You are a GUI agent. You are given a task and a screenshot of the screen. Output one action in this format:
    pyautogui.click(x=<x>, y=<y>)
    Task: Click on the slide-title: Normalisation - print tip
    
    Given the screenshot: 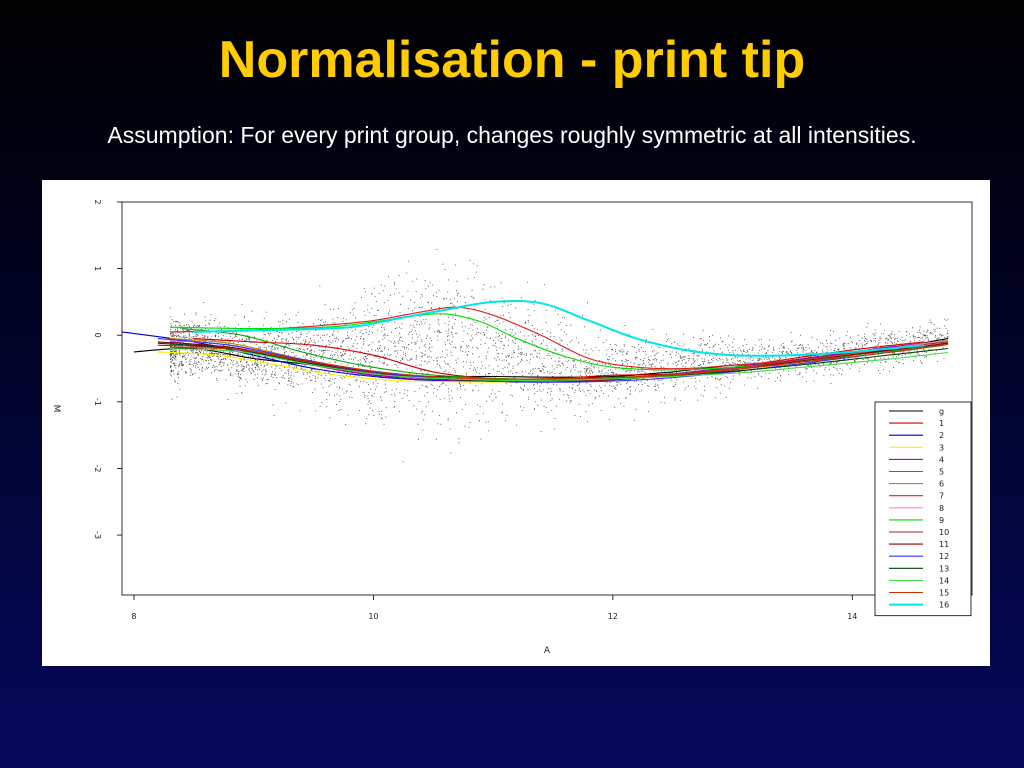 What is the action you would take?
    pyautogui.click(x=512, y=60)
    